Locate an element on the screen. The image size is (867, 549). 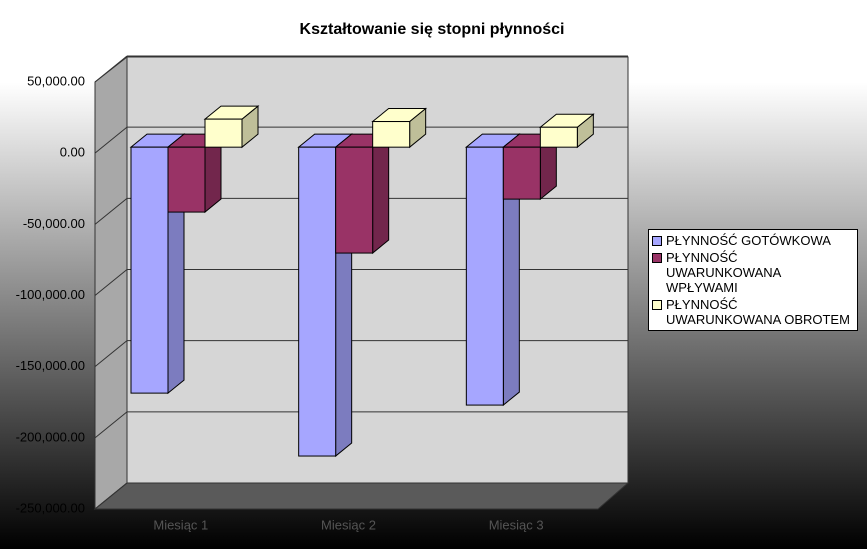
floor is located at coordinates (361, 496).